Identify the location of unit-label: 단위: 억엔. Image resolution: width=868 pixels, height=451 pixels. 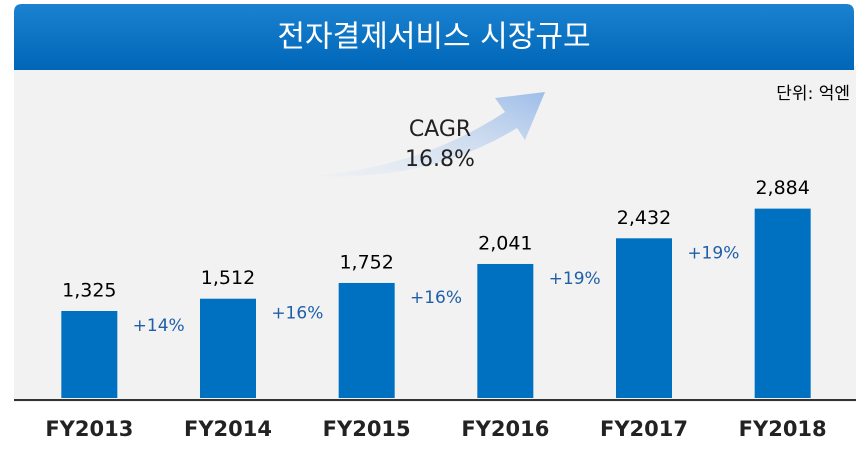
(813, 94).